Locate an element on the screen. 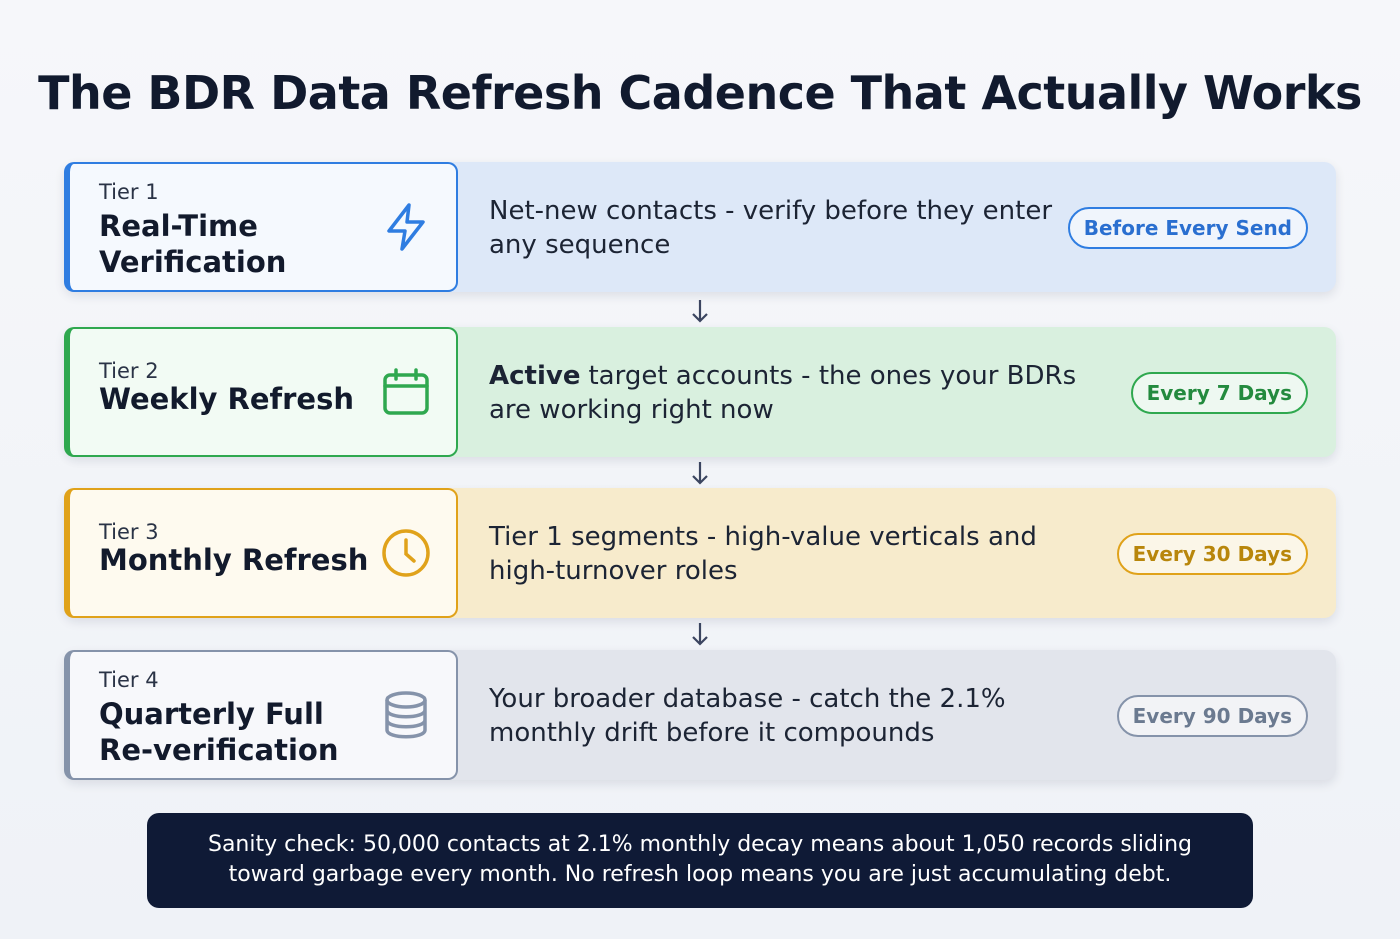  tier-box: Tier 4 Quarterly Full Re-verification is located at coordinates (261, 715).